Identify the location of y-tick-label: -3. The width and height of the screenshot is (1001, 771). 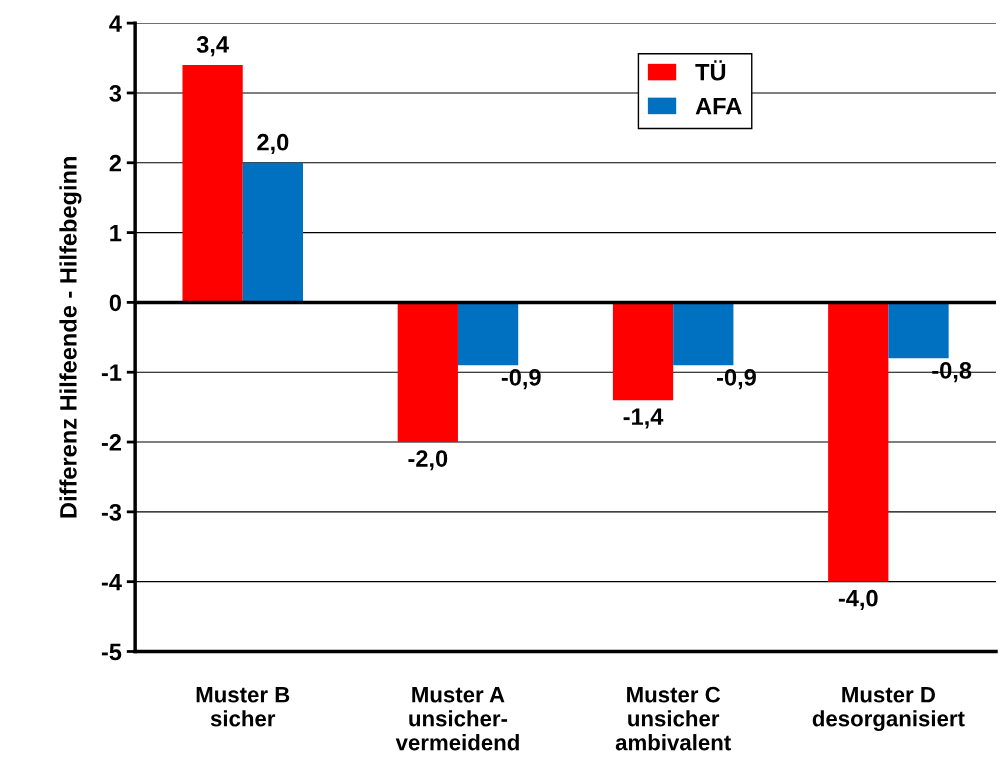
(111, 512).